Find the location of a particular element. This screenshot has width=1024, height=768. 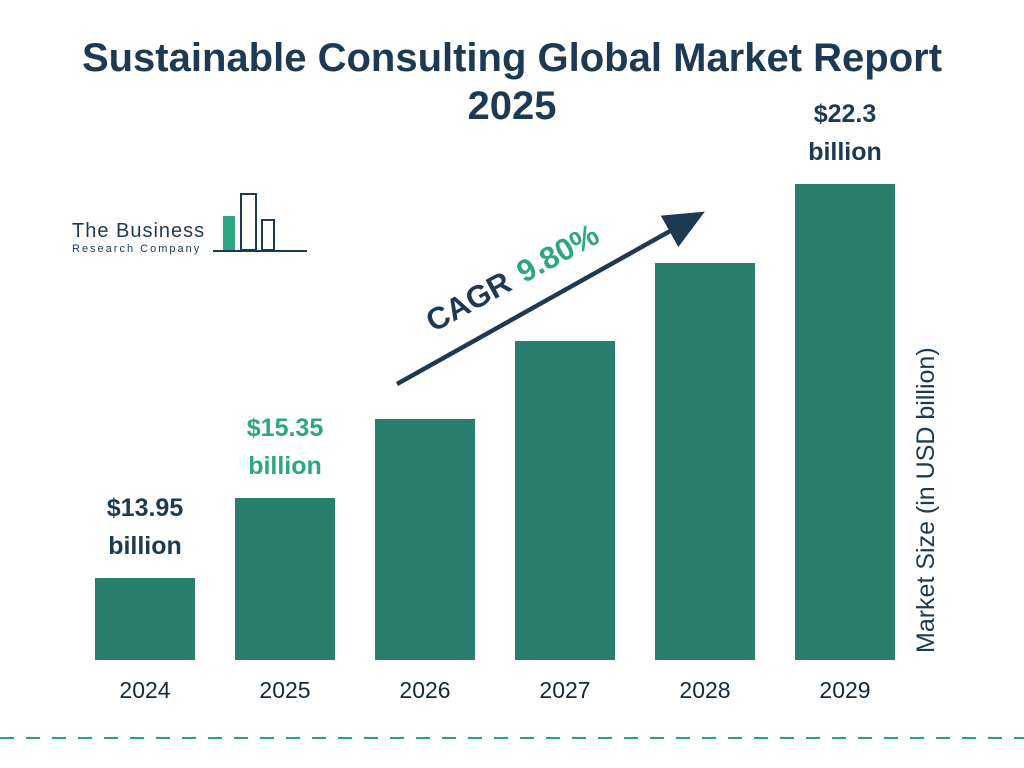

x-axis-label-2028: 2028 is located at coordinates (705, 690).